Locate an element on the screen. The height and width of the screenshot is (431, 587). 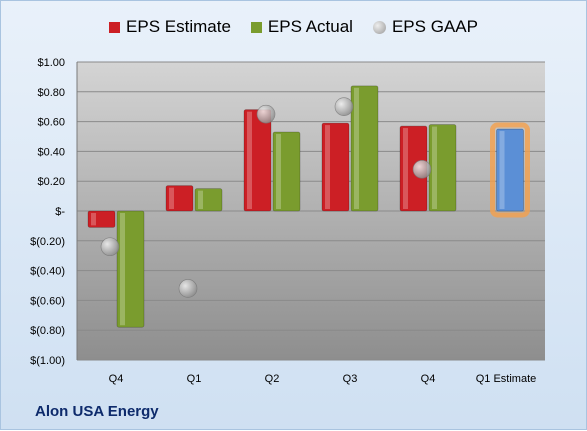
y-tick-label: $- is located at coordinates (60, 212).